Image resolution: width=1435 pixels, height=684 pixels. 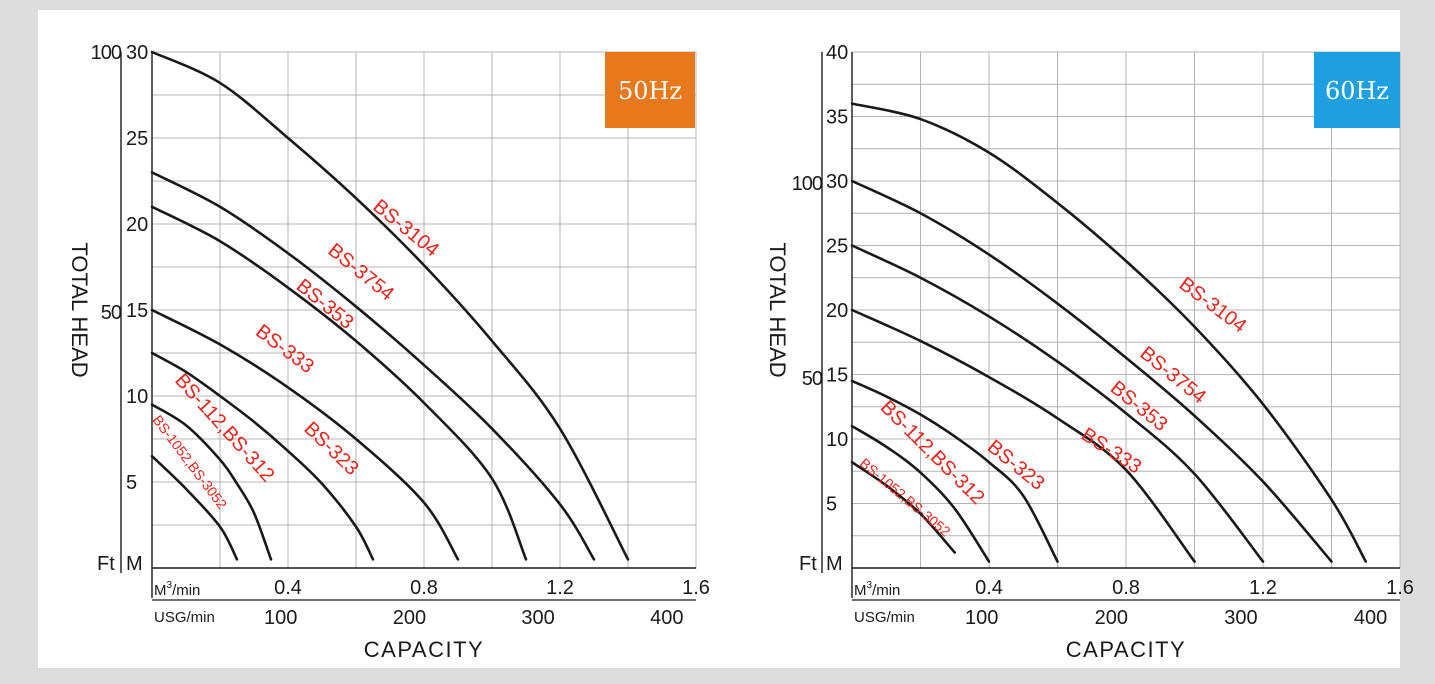 I want to click on frequency-badge-label: 50Hz, so click(x=650, y=91).